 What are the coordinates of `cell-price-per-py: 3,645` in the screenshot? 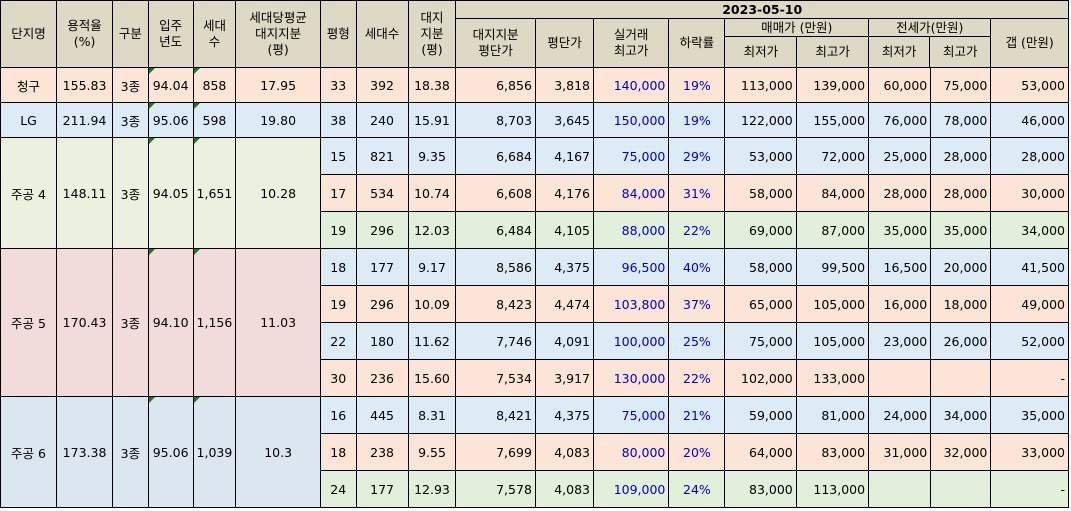 It's located at (564, 120).